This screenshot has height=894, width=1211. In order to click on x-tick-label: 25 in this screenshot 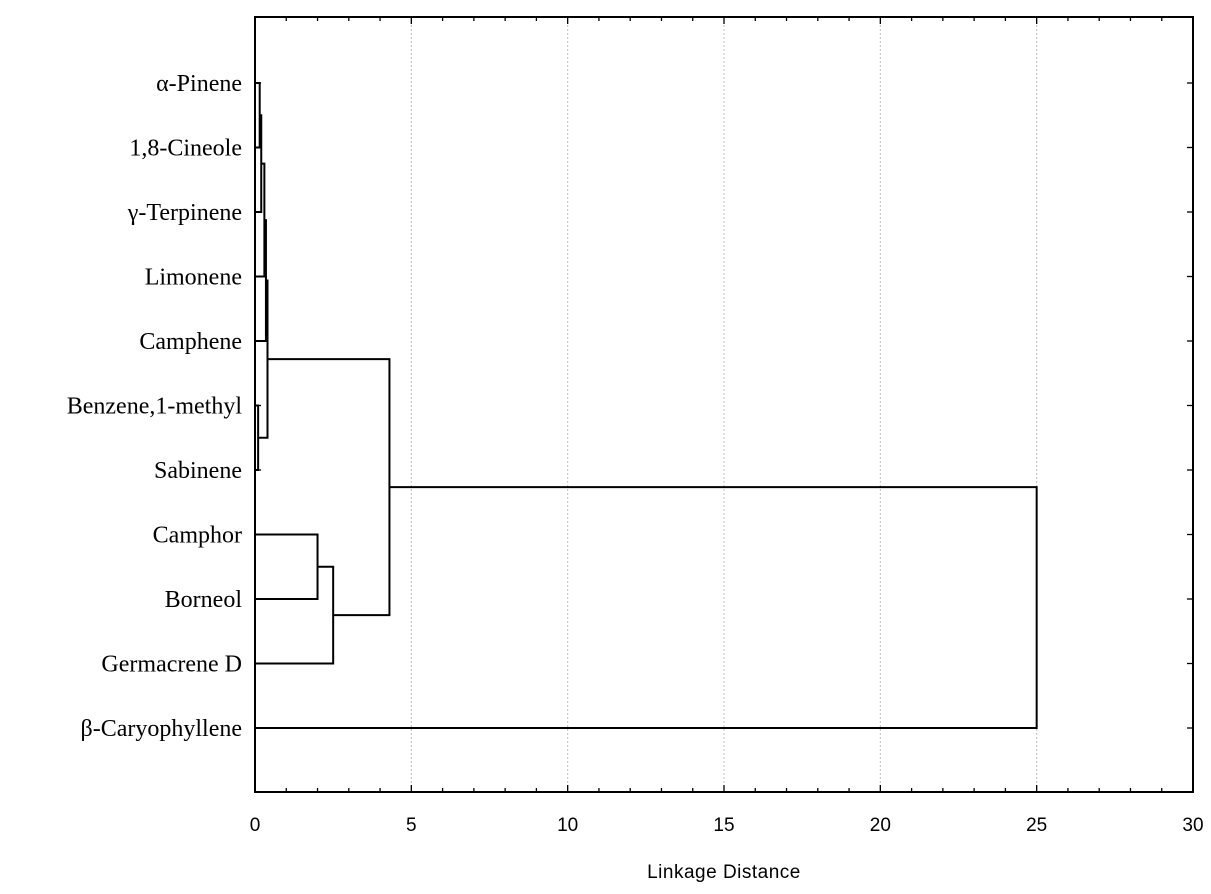, I will do `click(1036, 825)`.